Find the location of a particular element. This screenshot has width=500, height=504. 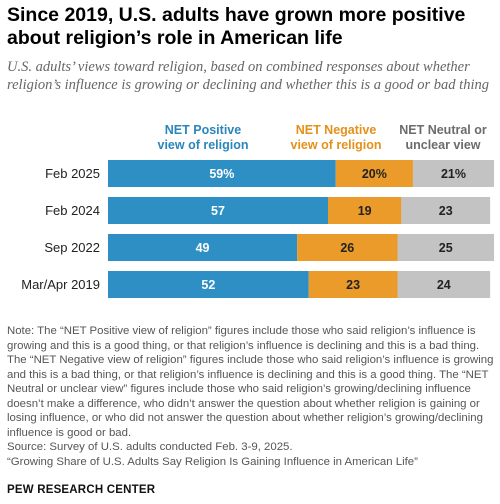

legend-positive: NET Positive view of religion is located at coordinates (203, 138).